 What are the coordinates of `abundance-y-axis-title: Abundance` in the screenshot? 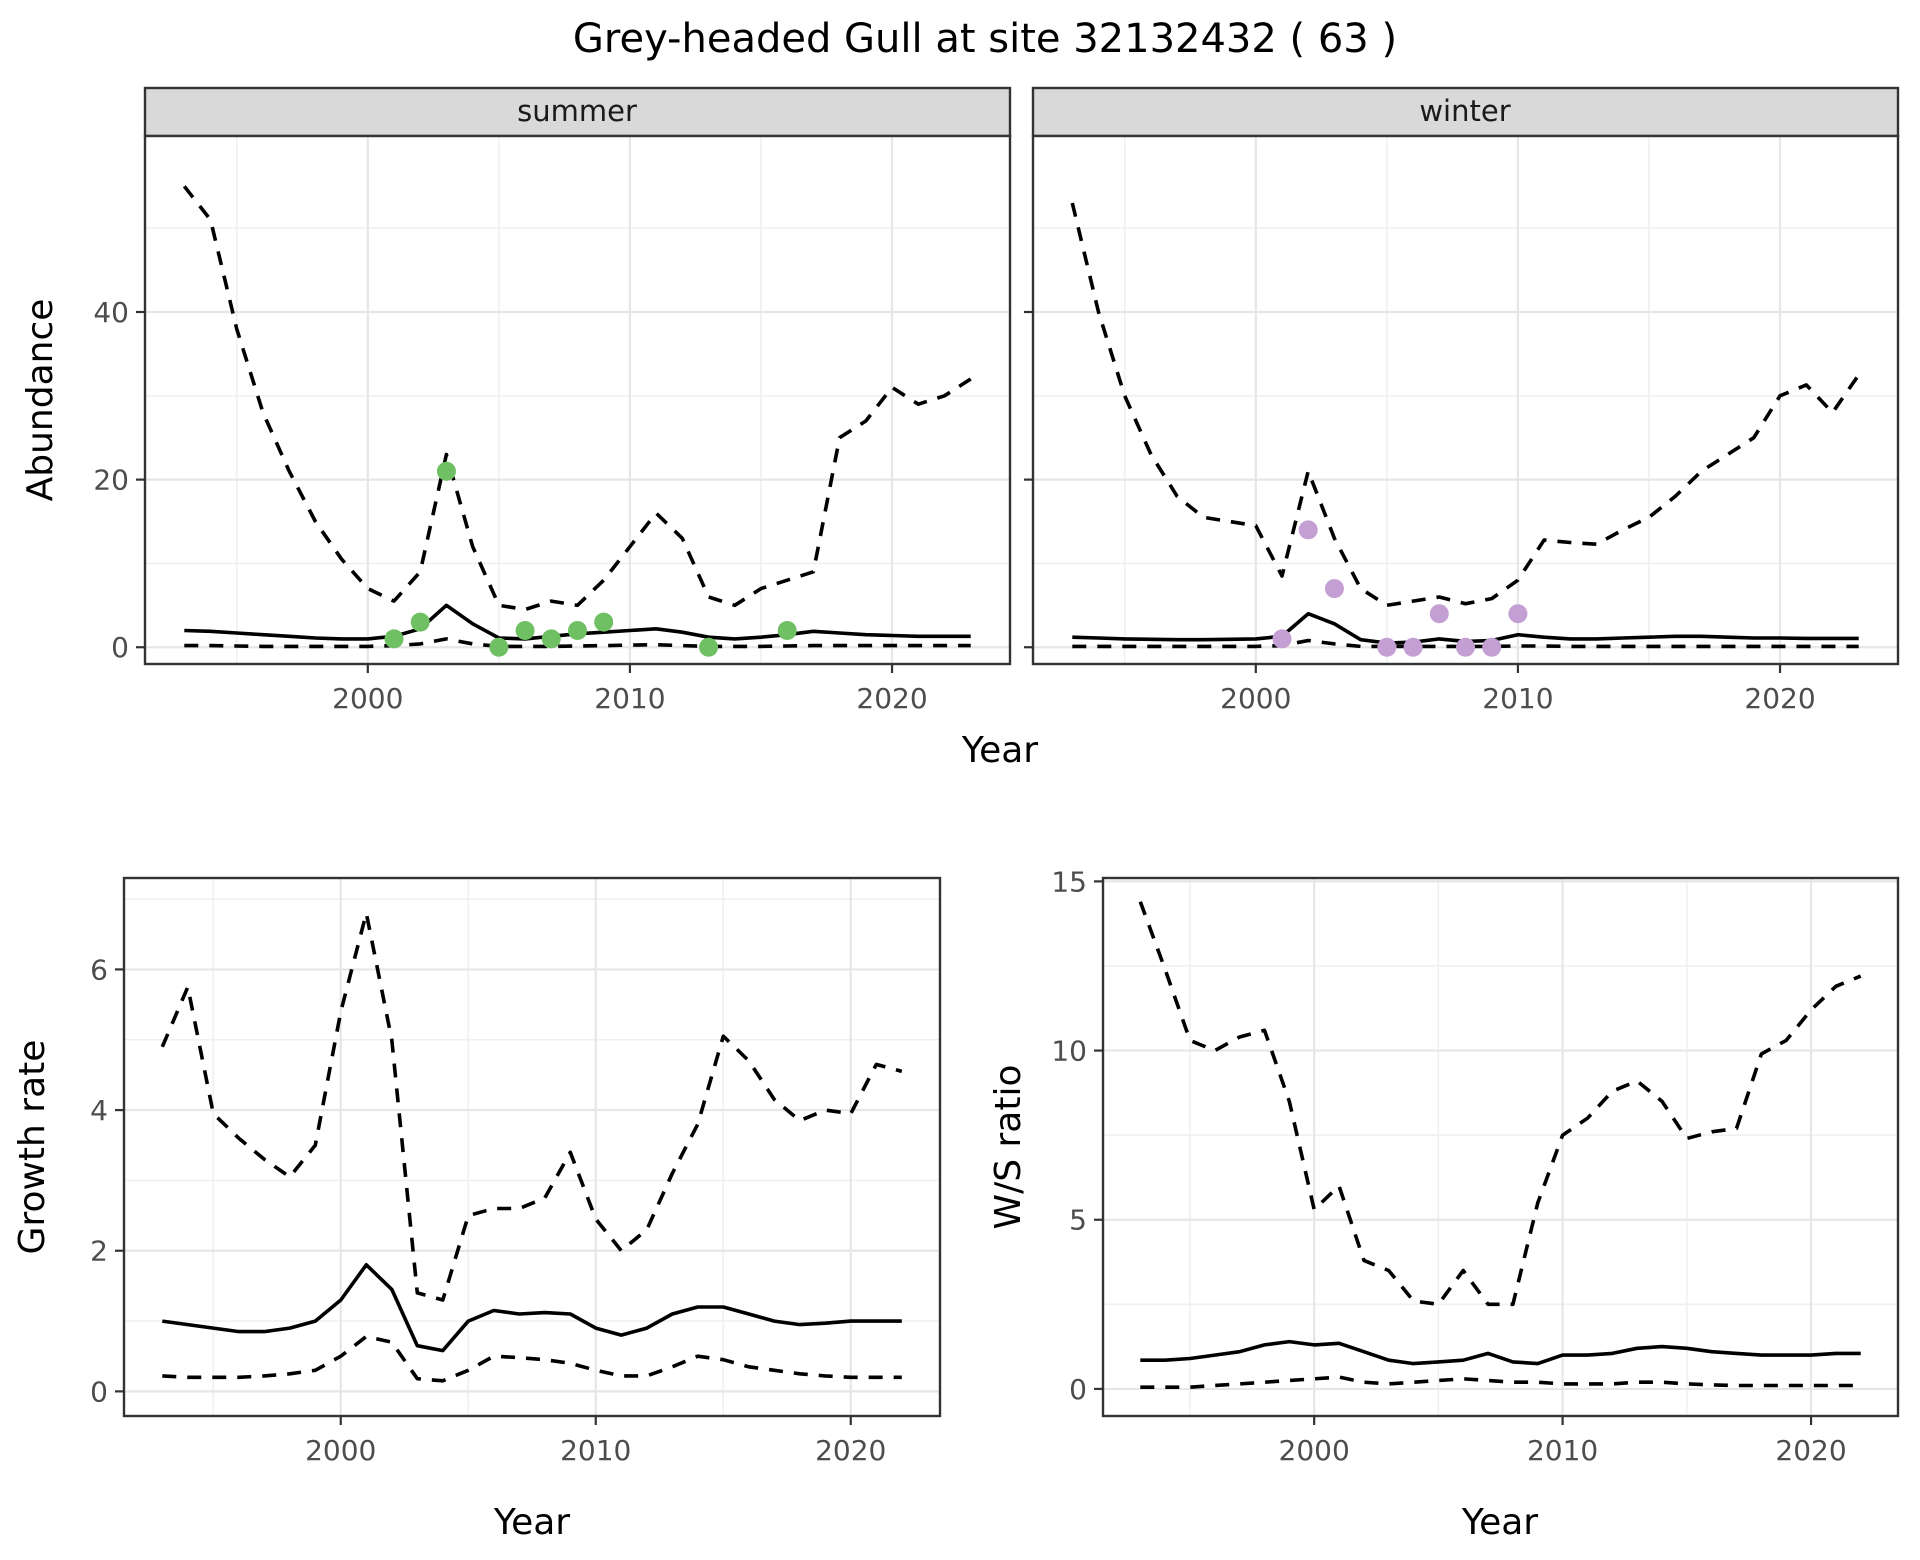 It's located at (40, 400).